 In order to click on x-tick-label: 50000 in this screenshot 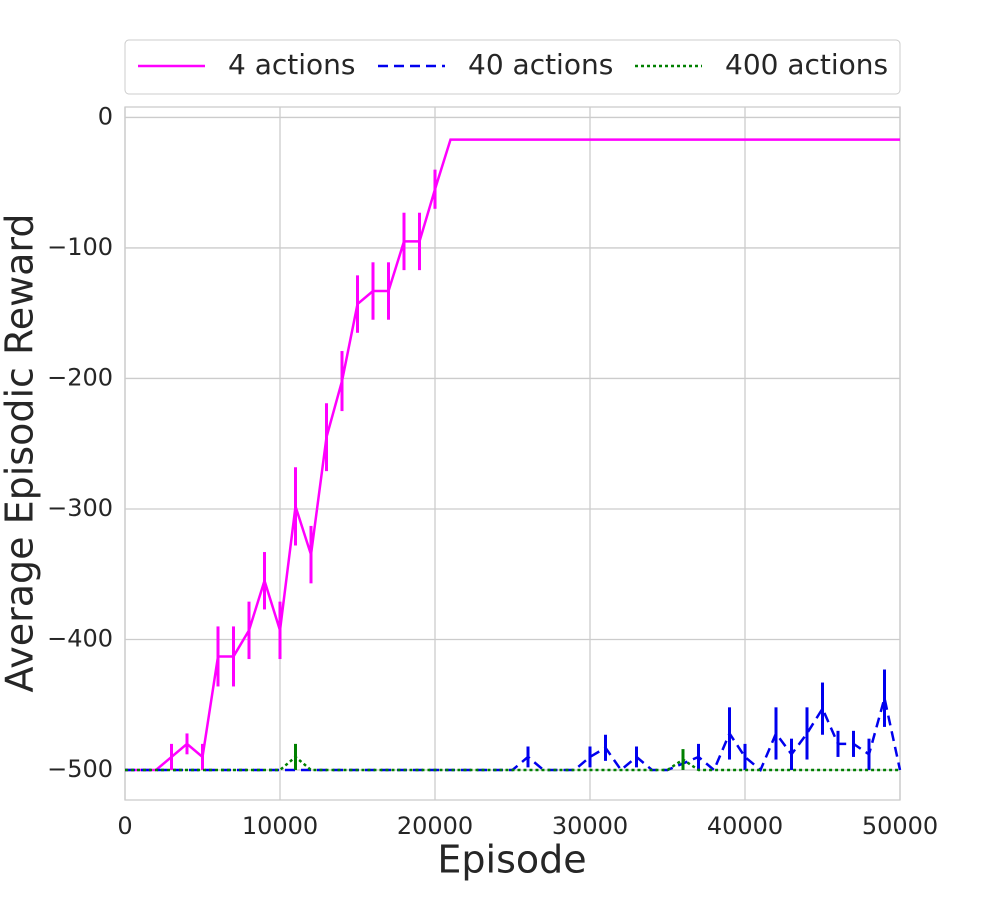, I will do `click(900, 826)`.